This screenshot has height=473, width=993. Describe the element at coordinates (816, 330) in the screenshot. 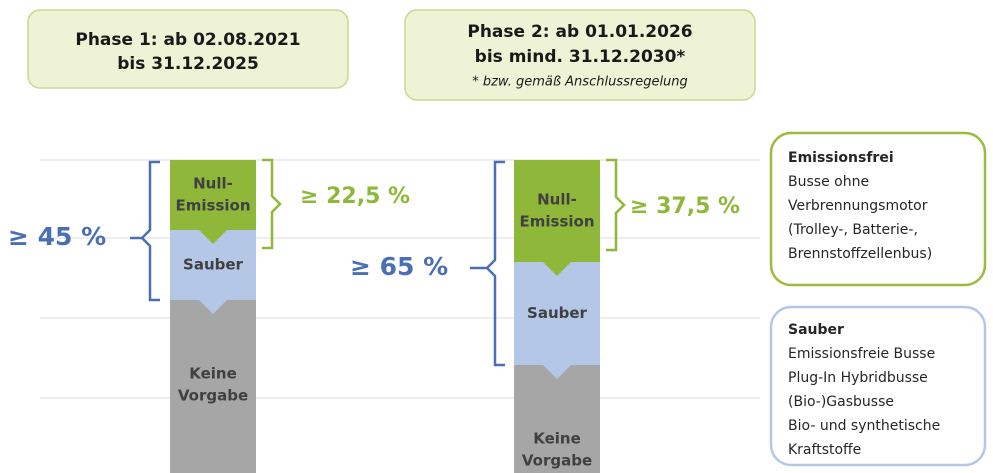

I see `legend-title: Sauber` at that location.